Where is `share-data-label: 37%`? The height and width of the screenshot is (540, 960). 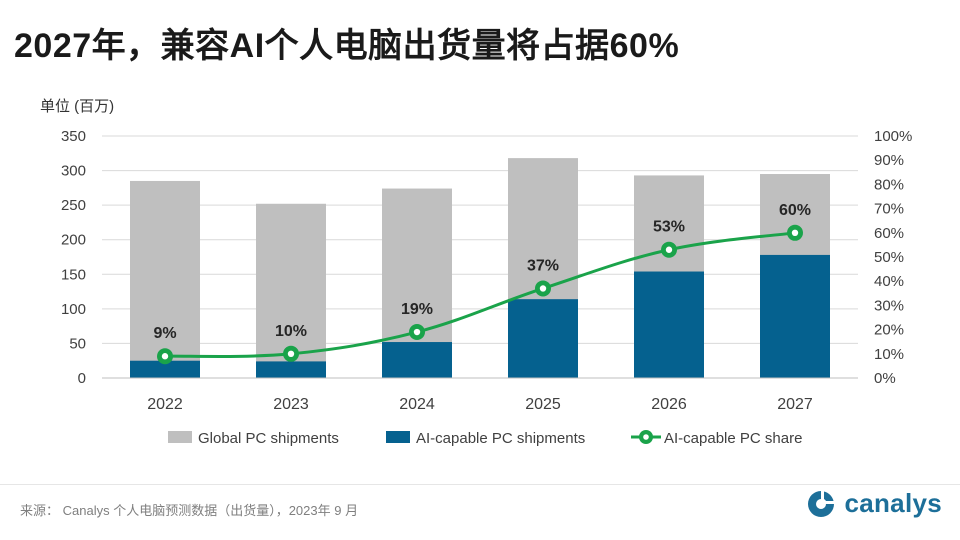 share-data-label: 37% is located at coordinates (543, 265).